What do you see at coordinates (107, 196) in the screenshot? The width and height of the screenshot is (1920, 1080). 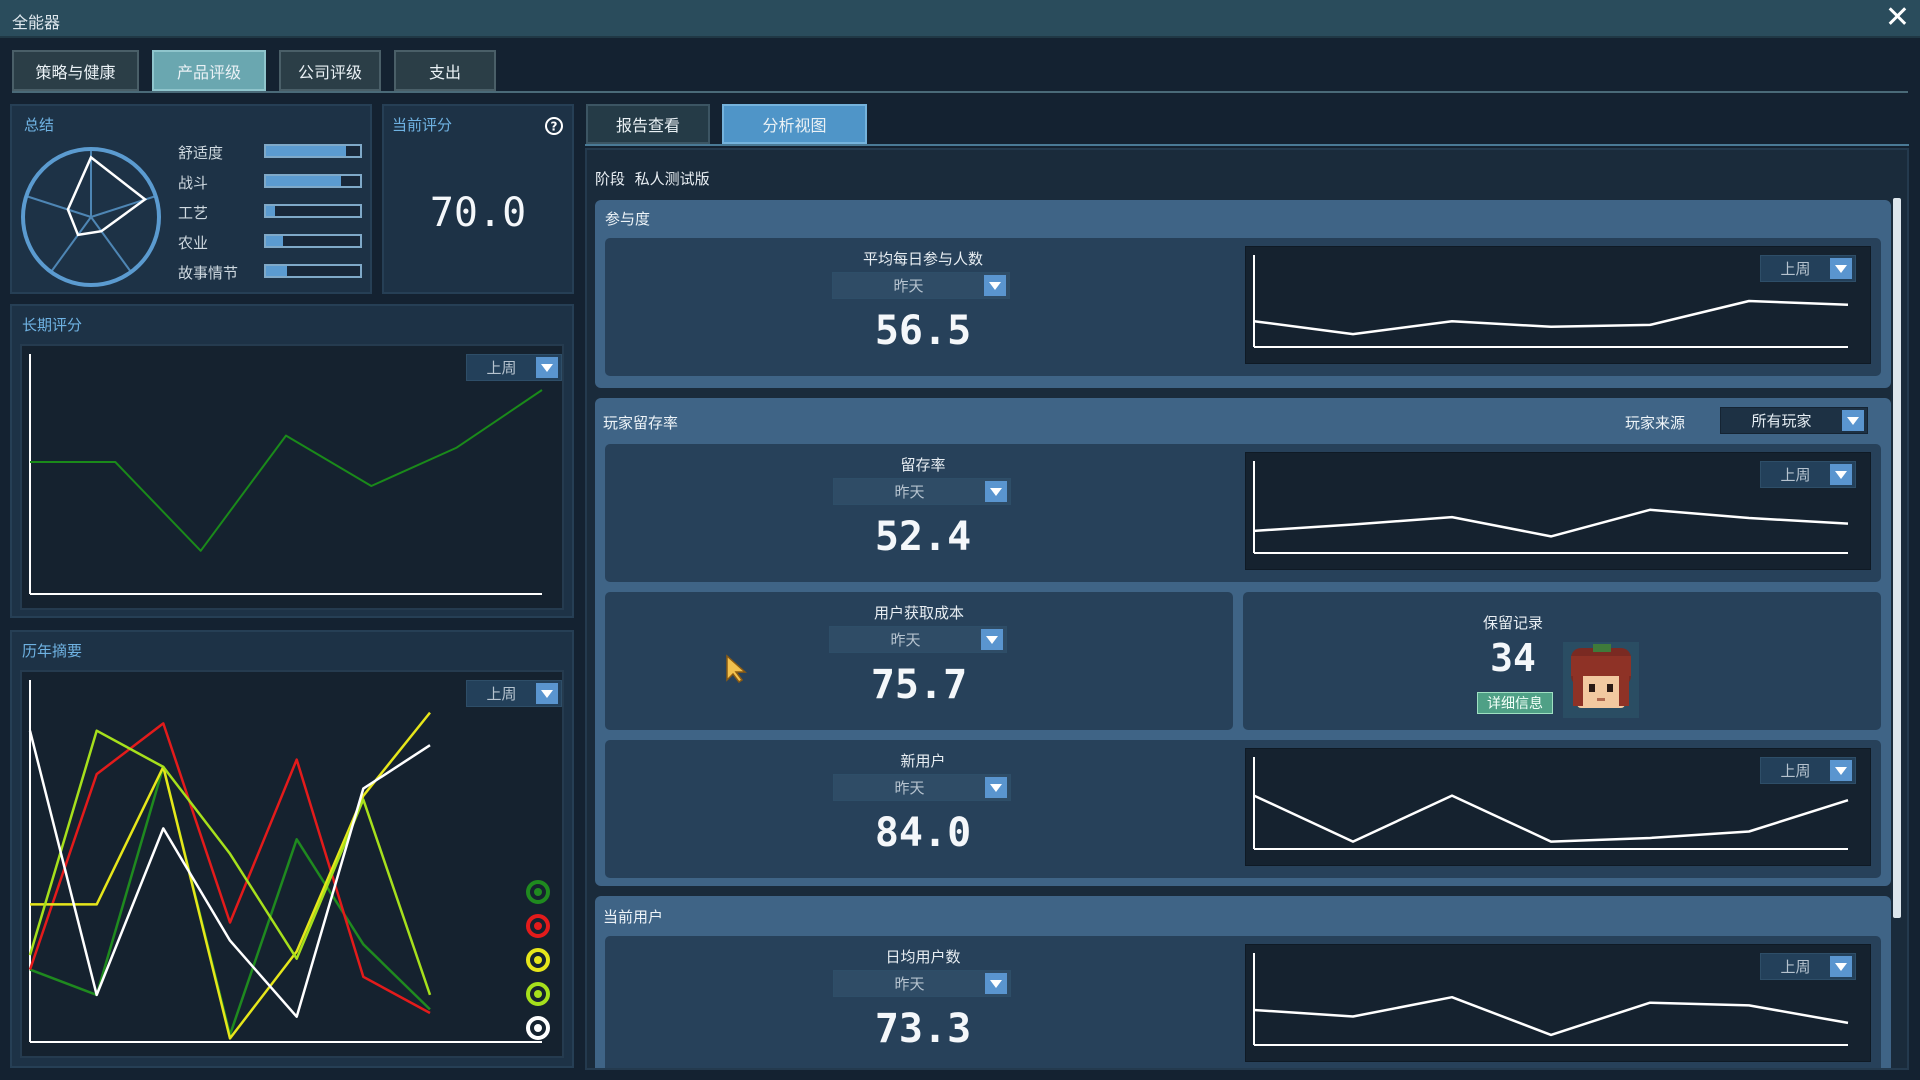 I see `radar-shape` at bounding box center [107, 196].